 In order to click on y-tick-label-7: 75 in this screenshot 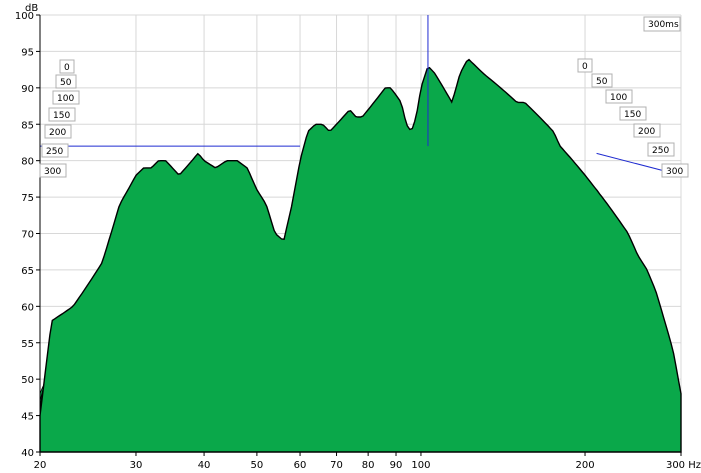, I will do `click(27, 198)`.